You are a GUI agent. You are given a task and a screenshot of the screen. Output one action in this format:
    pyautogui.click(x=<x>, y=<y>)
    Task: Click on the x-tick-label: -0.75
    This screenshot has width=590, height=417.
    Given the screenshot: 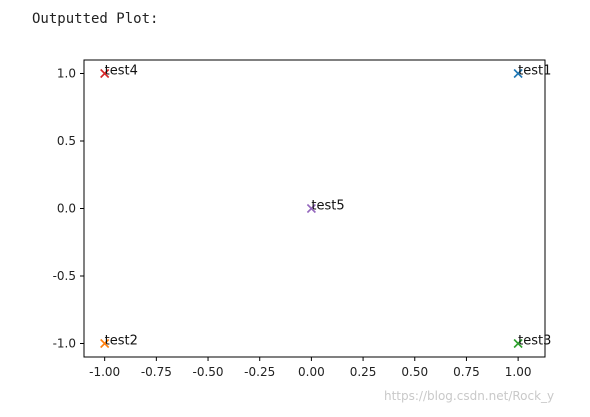 What is the action you would take?
    pyautogui.click(x=156, y=372)
    